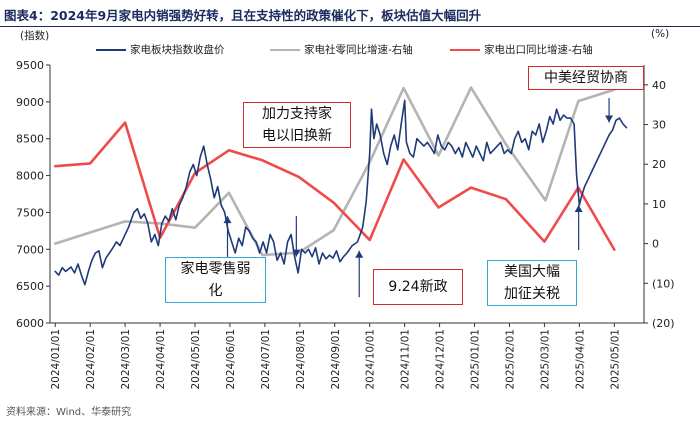  I want to click on x-tick-label: 2024/04/01, so click(161, 359).